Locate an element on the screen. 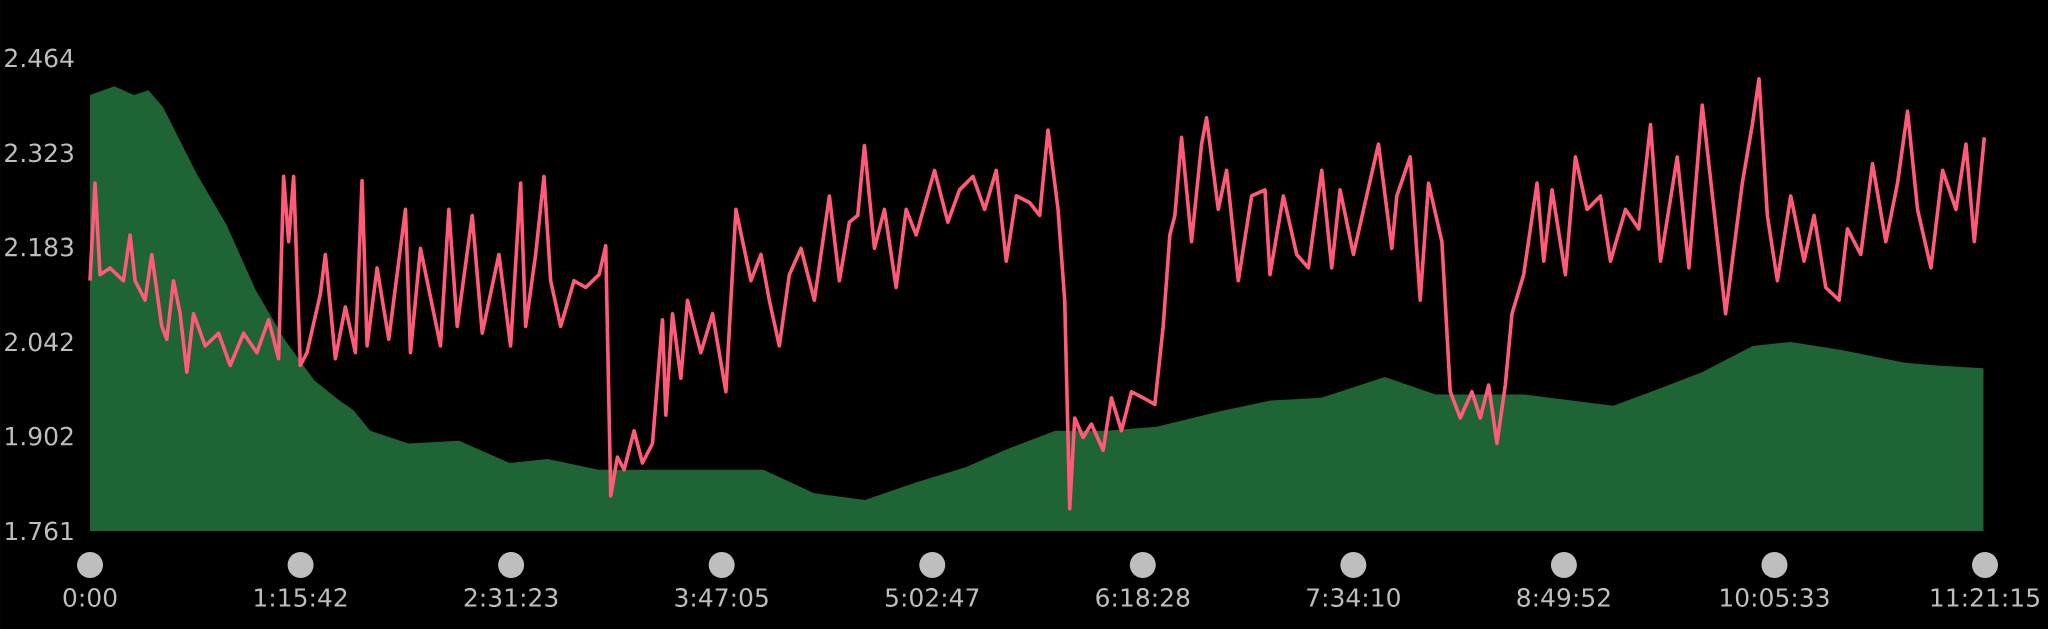 Image resolution: width=2048 pixels, height=629 pixels. x-tick-label: 1:15:42 is located at coordinates (301, 597).